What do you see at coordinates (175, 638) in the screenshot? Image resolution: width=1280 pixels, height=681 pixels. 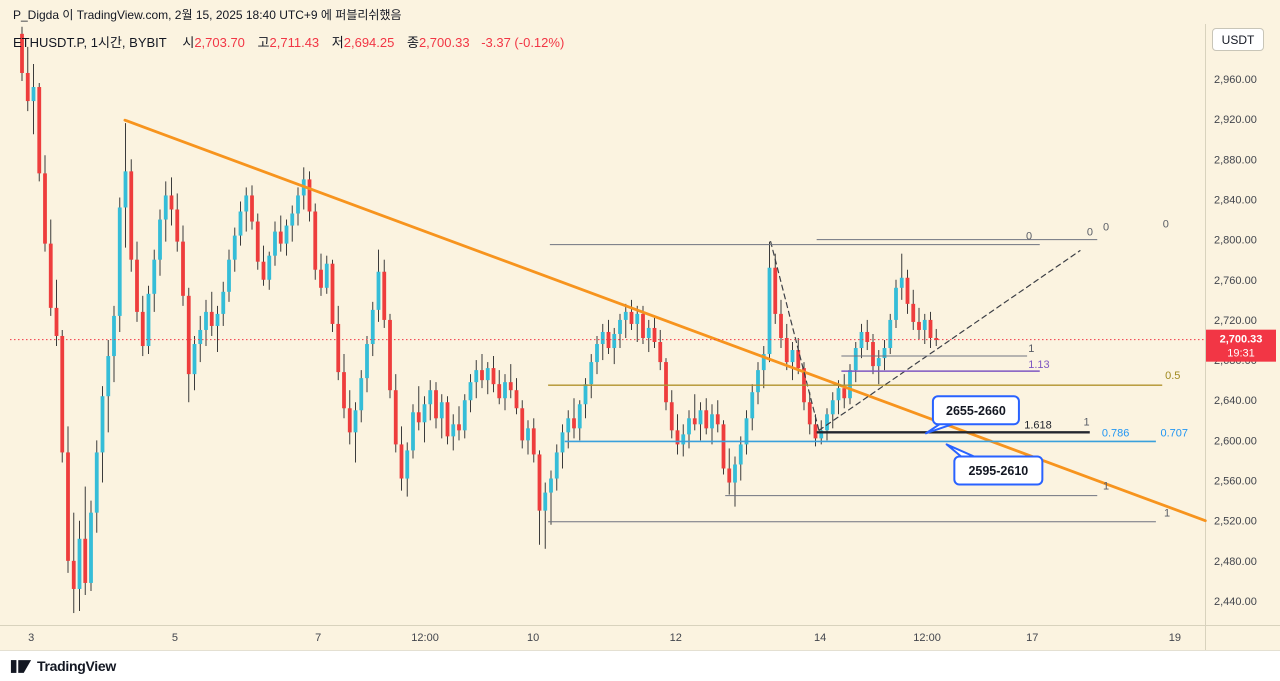 I see `time-axis-label: 5` at bounding box center [175, 638].